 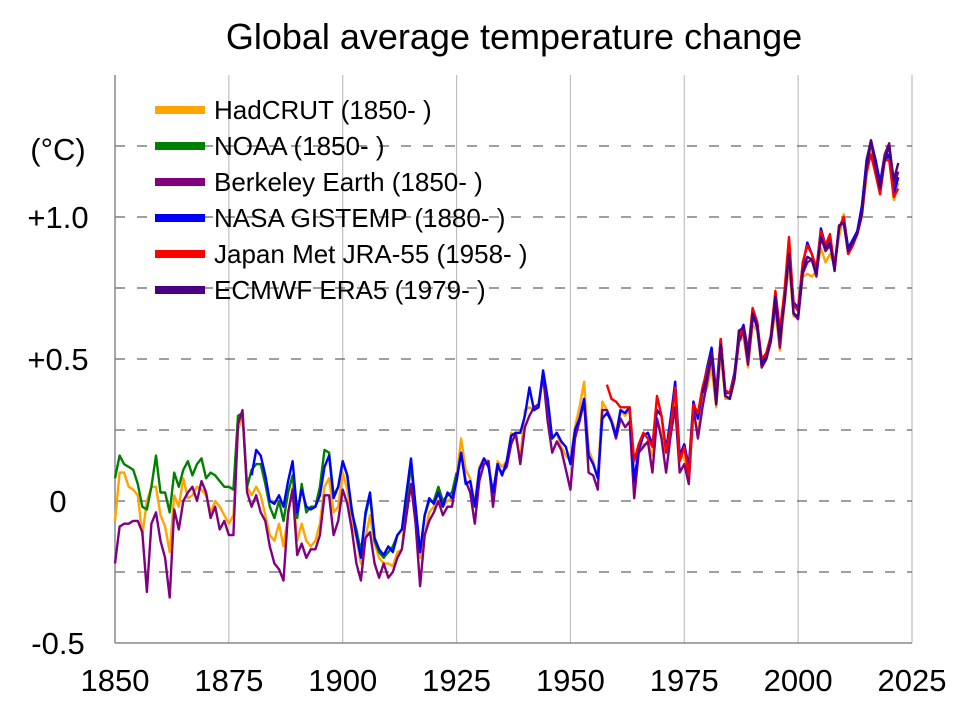 I want to click on y-tick-label: +0.5, so click(x=57, y=359).